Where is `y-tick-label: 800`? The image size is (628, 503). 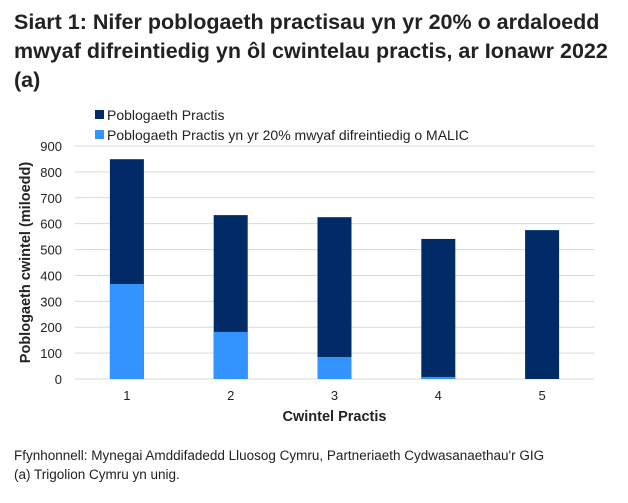 y-tick-label: 800 is located at coordinates (51, 172).